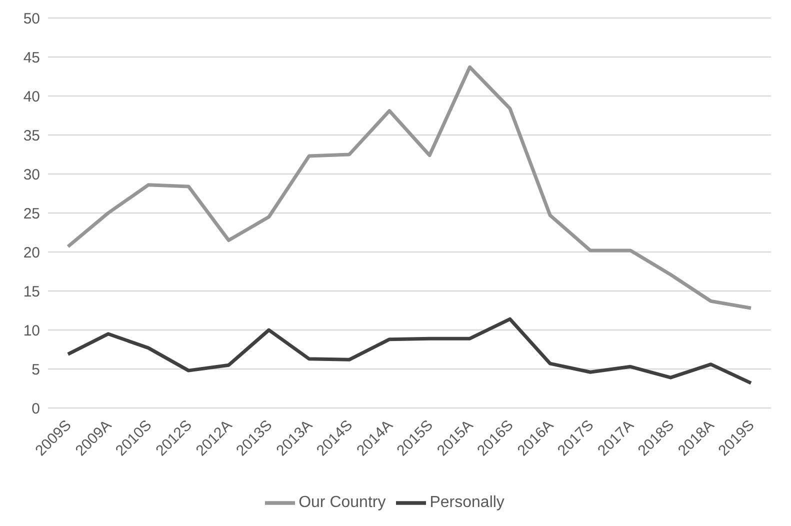  I want to click on y-tick-label: 40, so click(31, 97).